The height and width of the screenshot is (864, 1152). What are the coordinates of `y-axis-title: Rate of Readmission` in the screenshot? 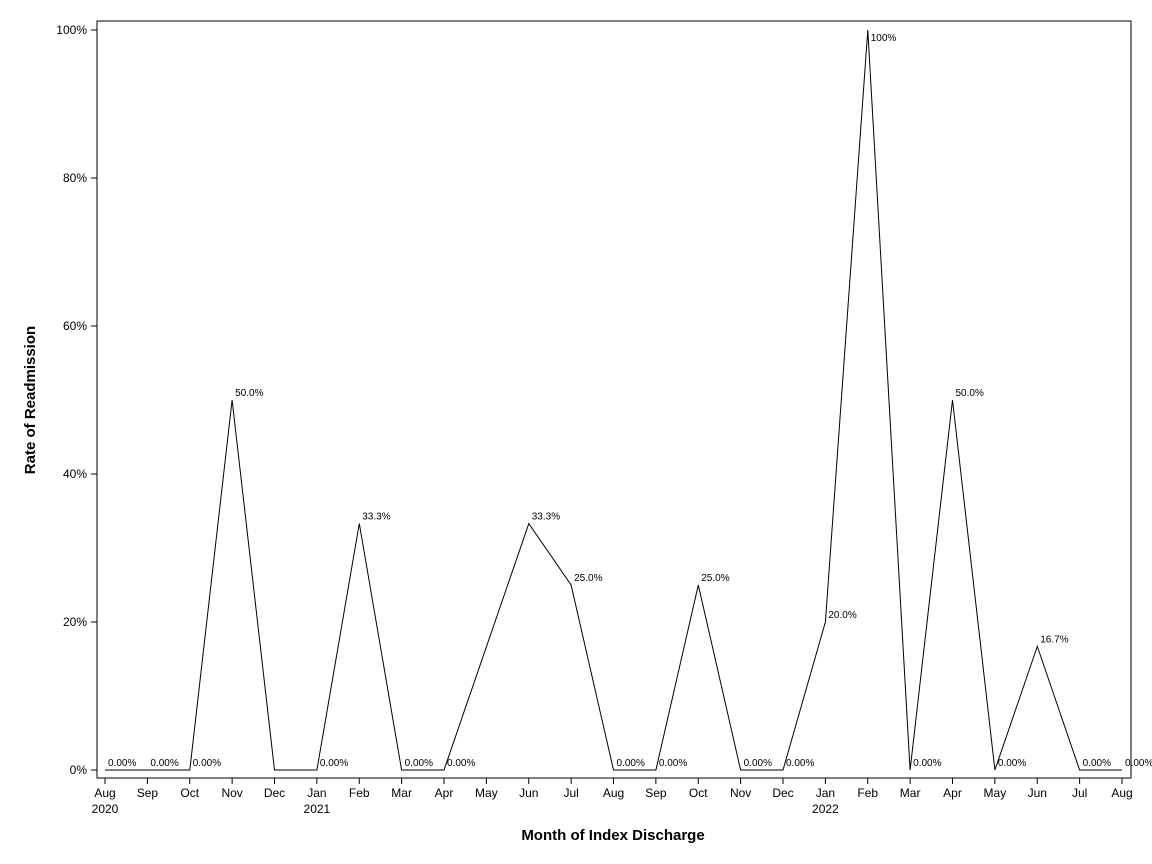 It's located at (30, 400).